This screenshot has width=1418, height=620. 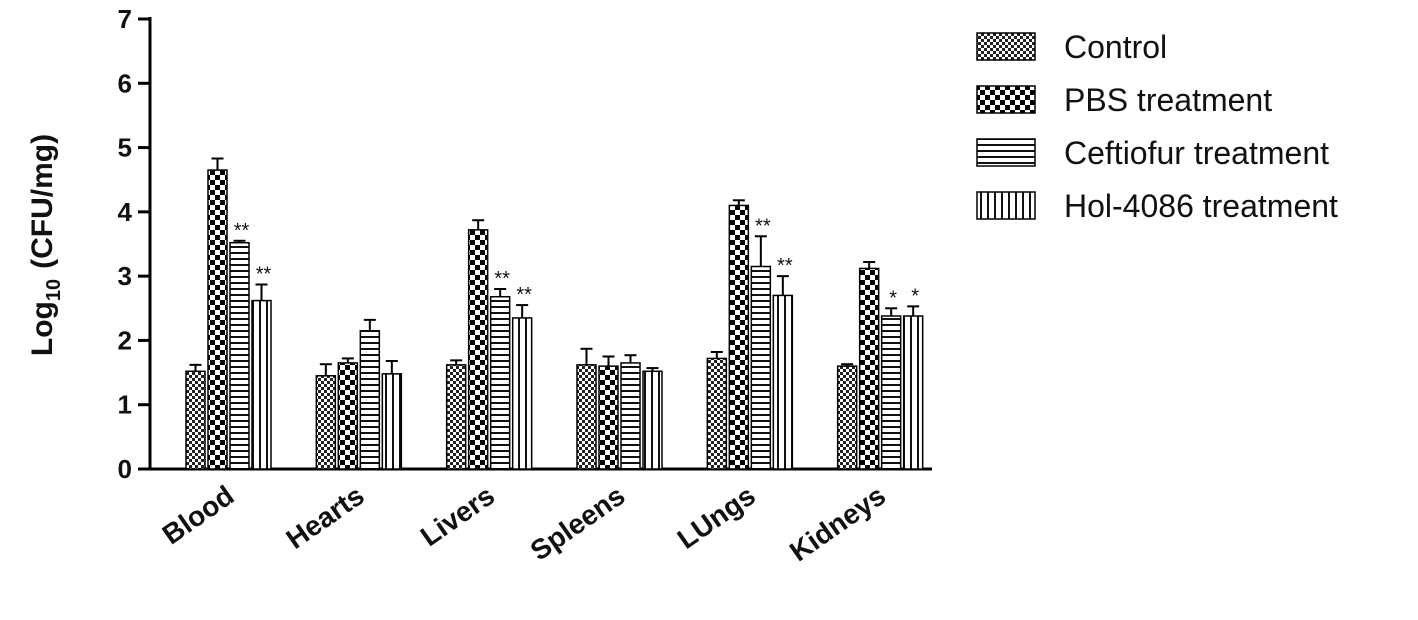 I want to click on bar-group-spleens: Spleens, so click(x=594, y=457).